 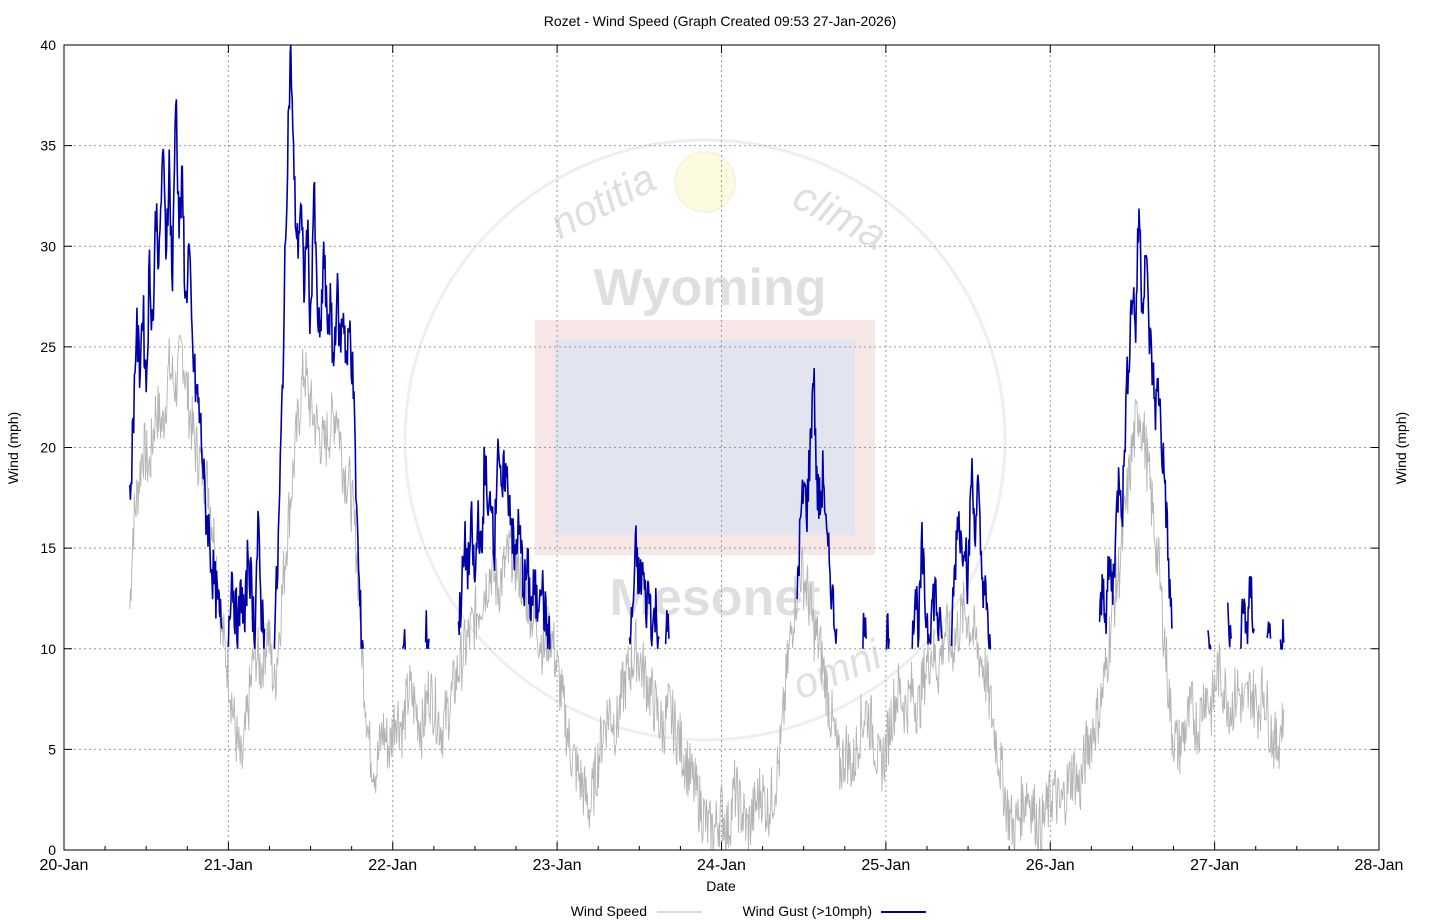 What do you see at coordinates (609, 911) in the screenshot?
I see `legend-label-wind-speed: Wind Speed` at bounding box center [609, 911].